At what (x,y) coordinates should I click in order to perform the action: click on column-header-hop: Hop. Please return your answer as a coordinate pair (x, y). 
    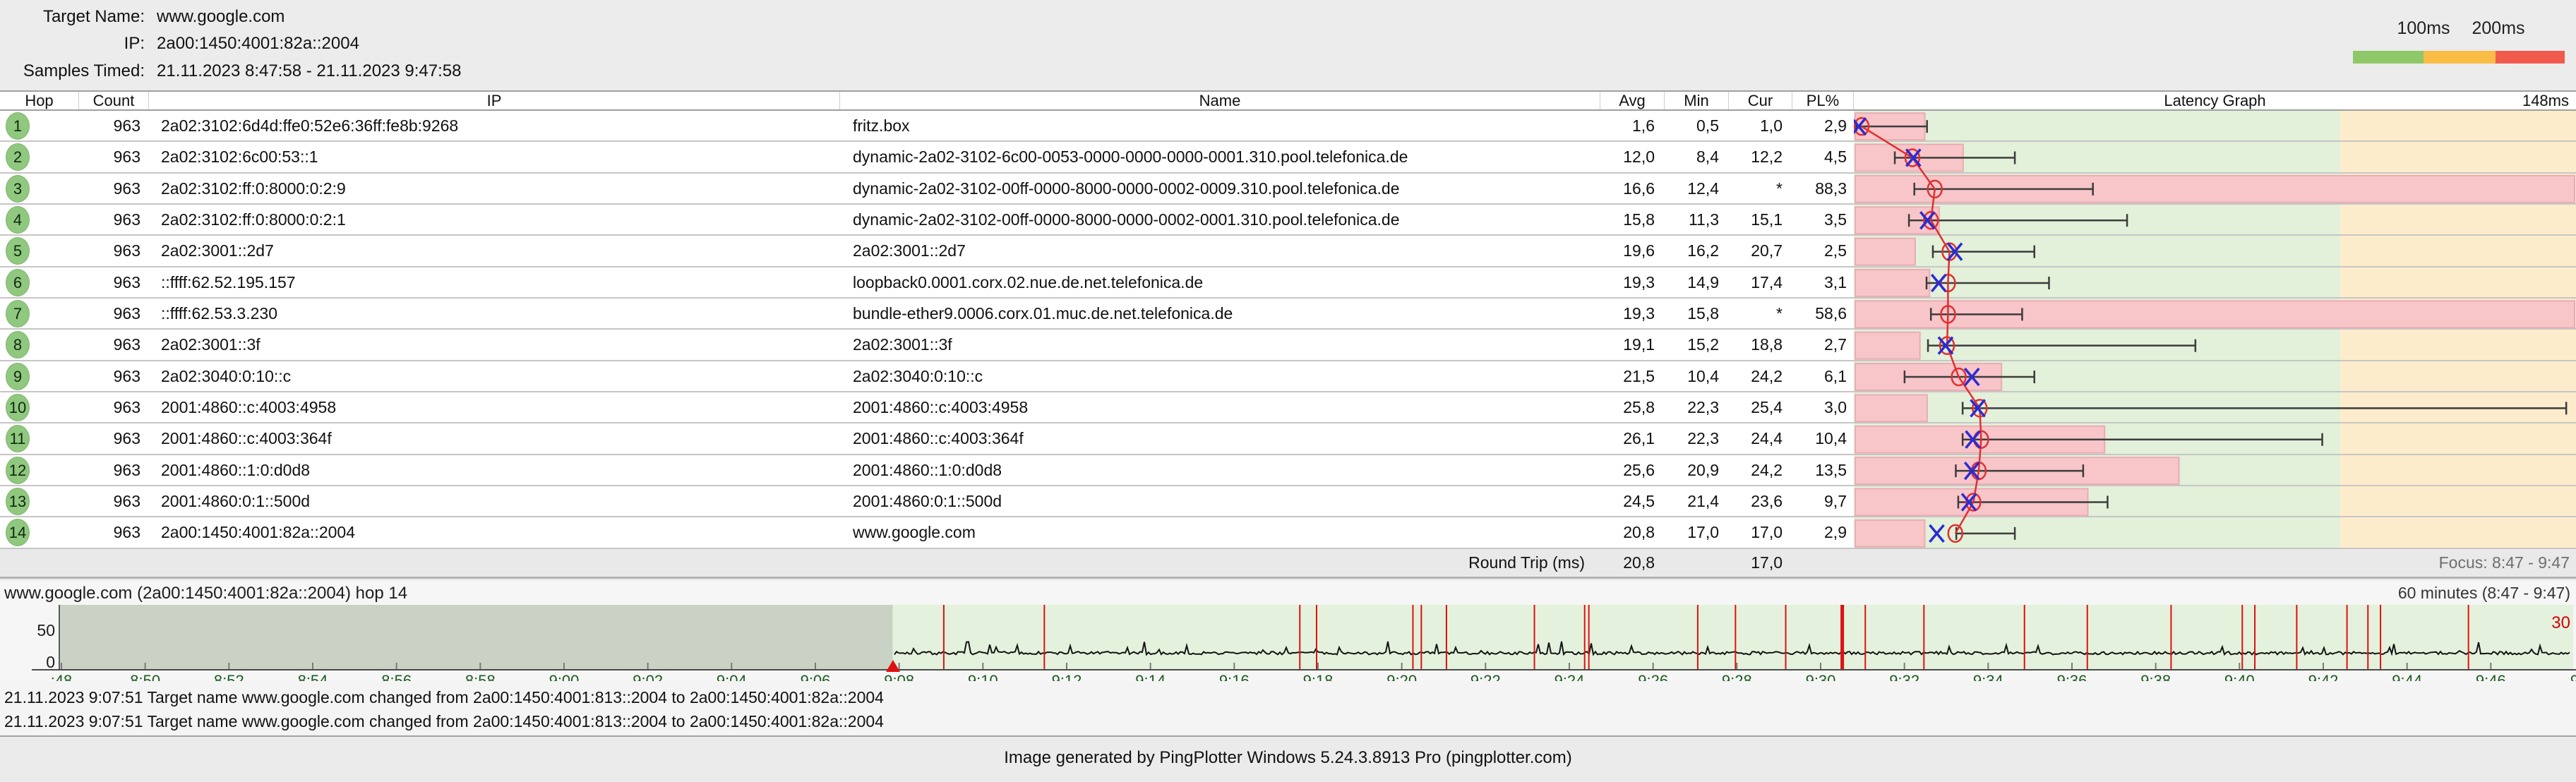
    Looking at the image, I should click on (39, 100).